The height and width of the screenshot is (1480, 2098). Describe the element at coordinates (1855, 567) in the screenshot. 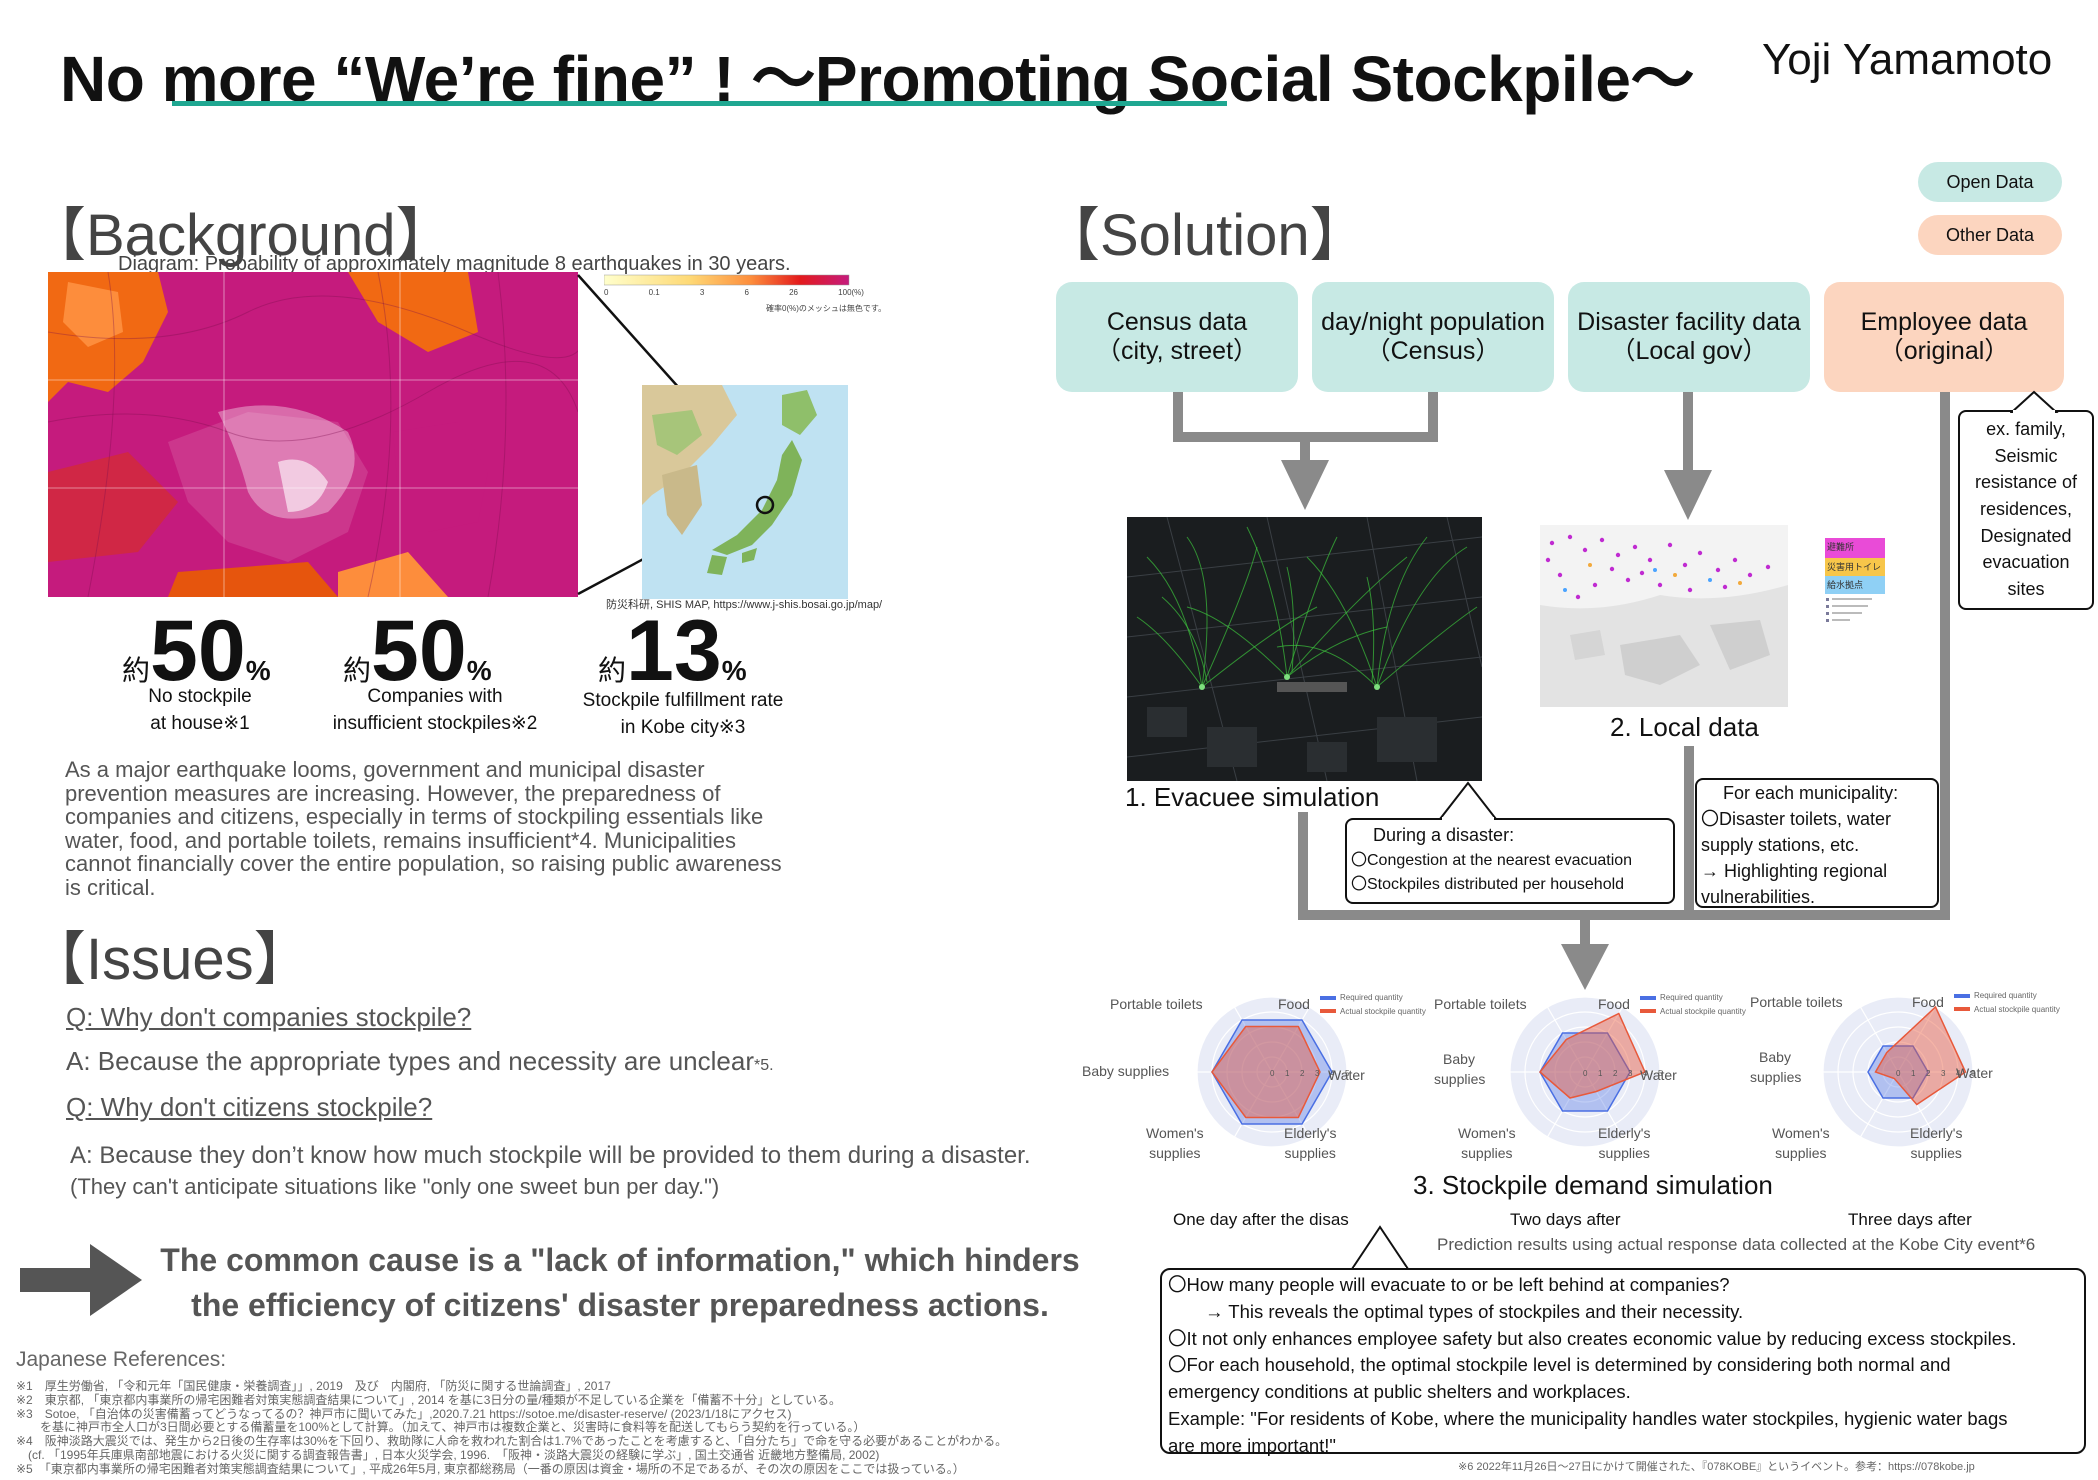

I see `local-map-legend-toilet: 災害用トイレ` at that location.